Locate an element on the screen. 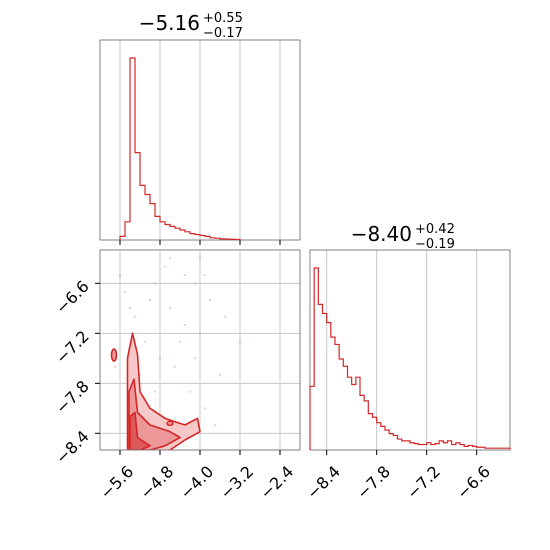  histogram-1-title-plus: +0.55 is located at coordinates (223, 18).